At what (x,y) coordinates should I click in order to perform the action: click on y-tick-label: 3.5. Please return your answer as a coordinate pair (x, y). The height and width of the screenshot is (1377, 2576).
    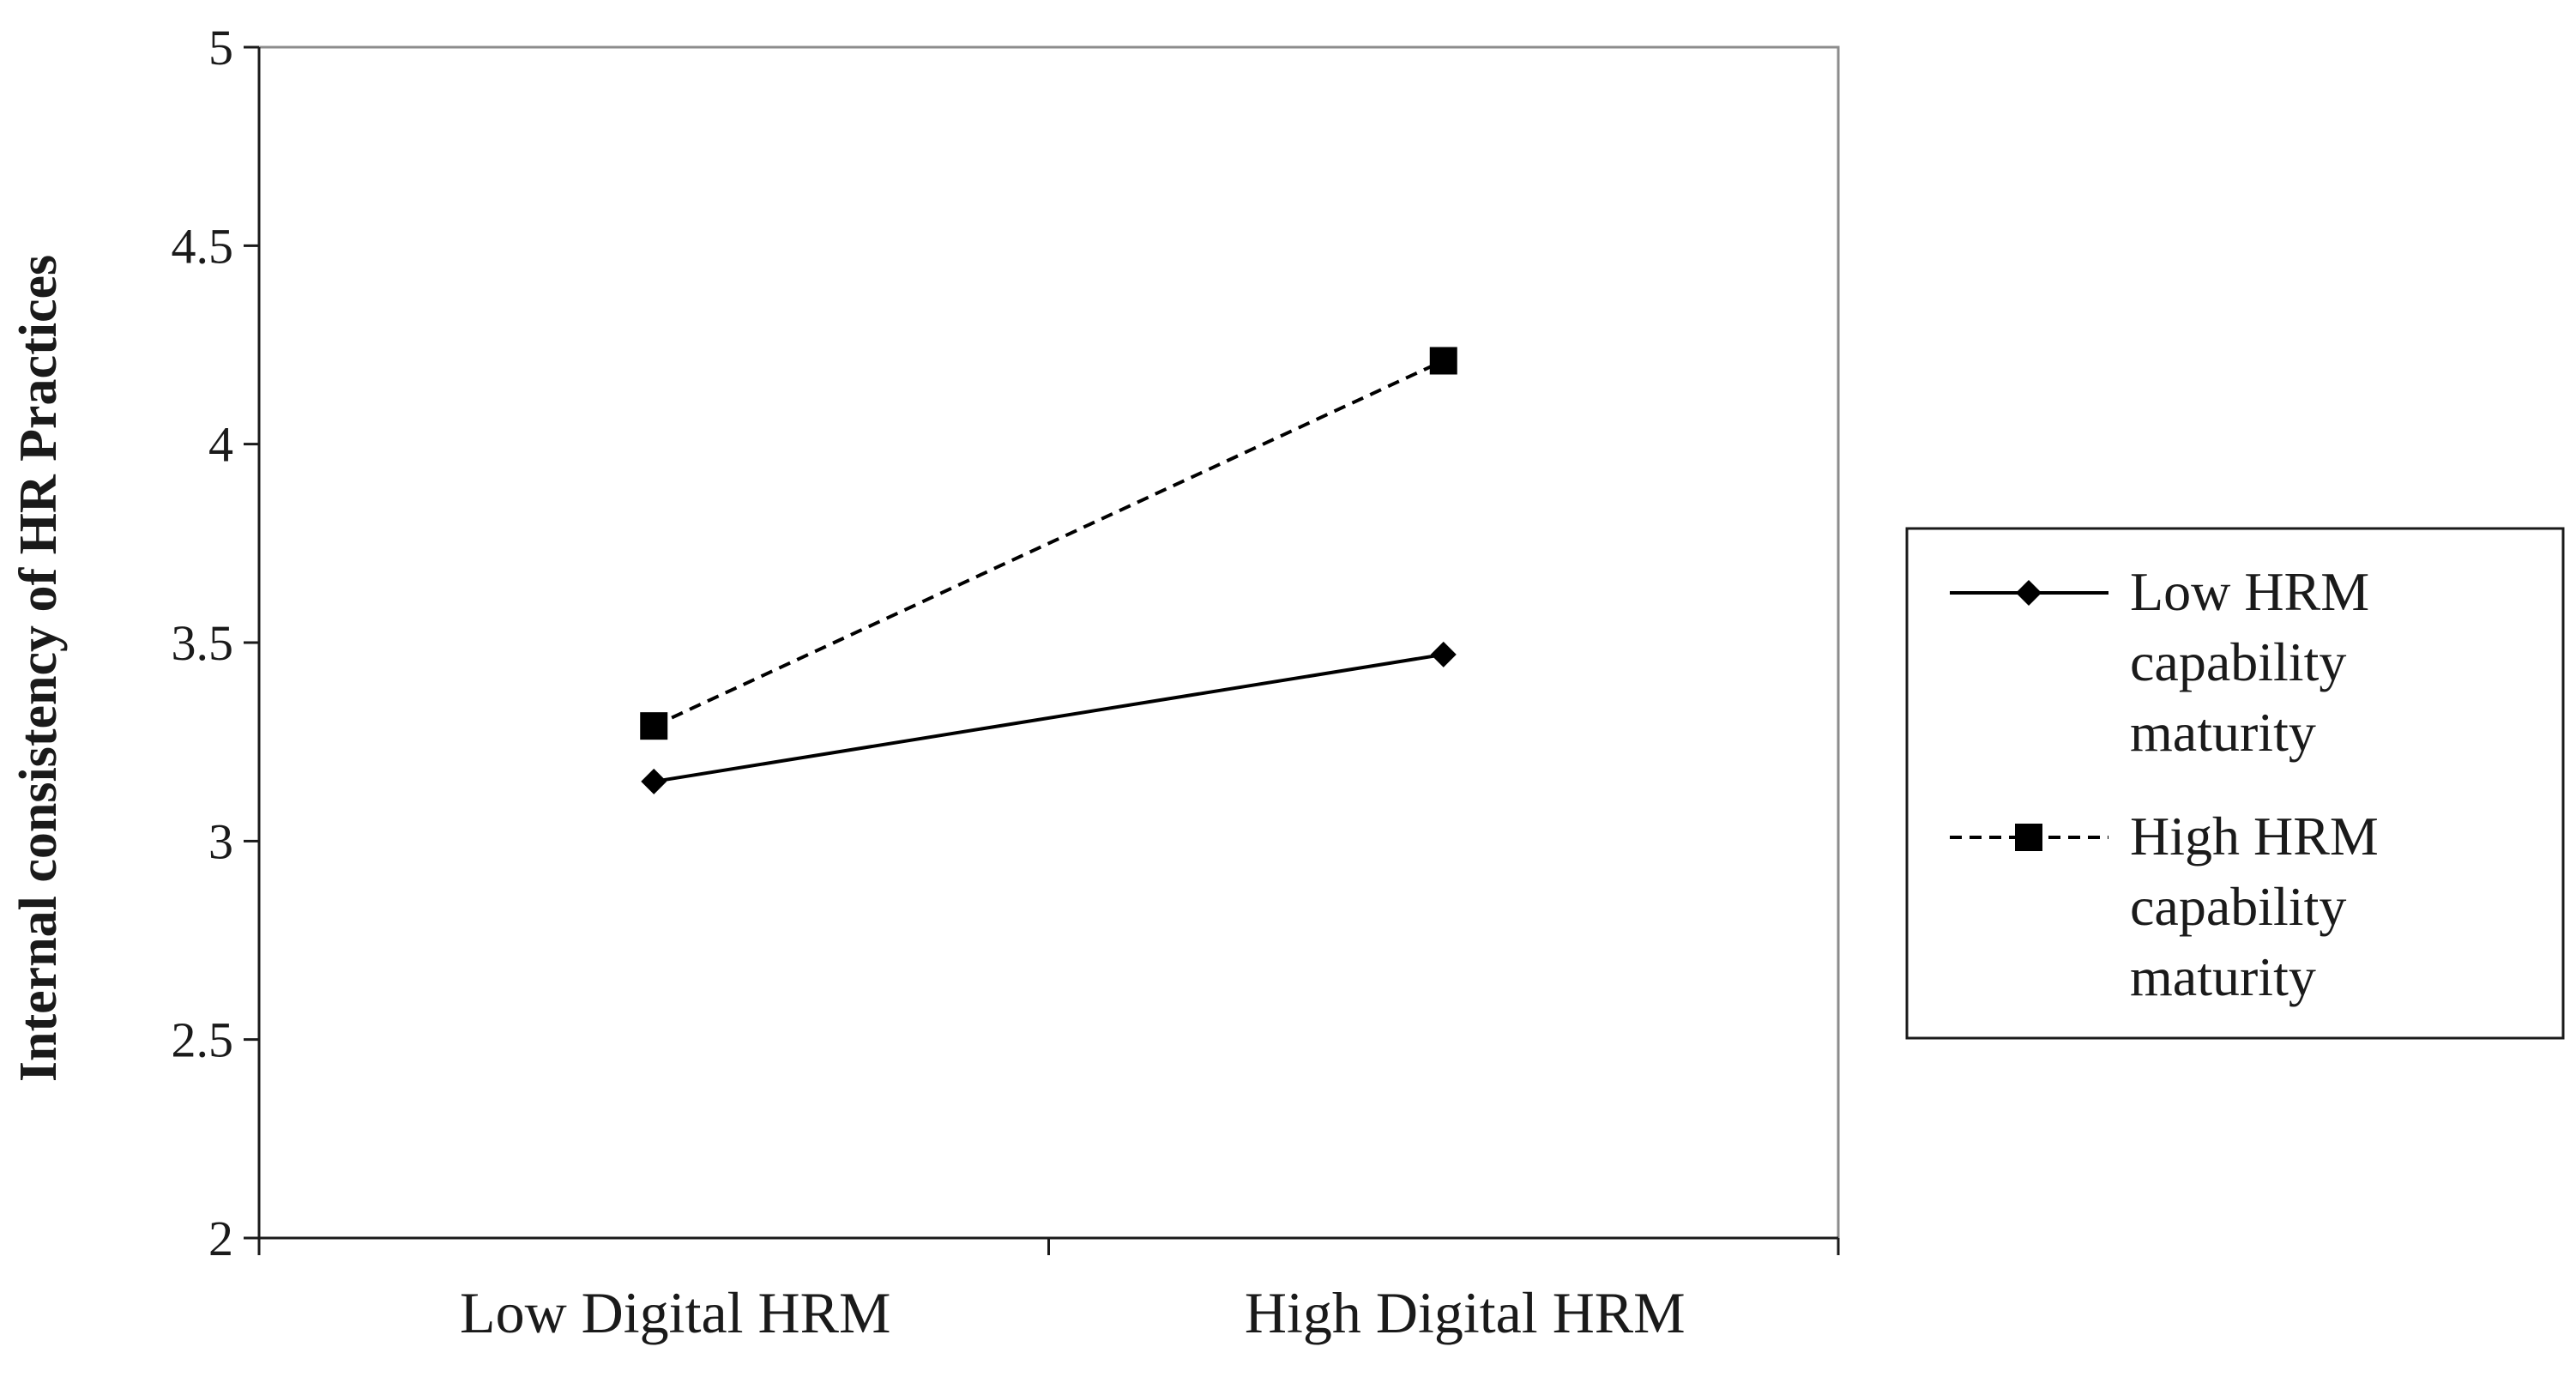
    Looking at the image, I should click on (203, 643).